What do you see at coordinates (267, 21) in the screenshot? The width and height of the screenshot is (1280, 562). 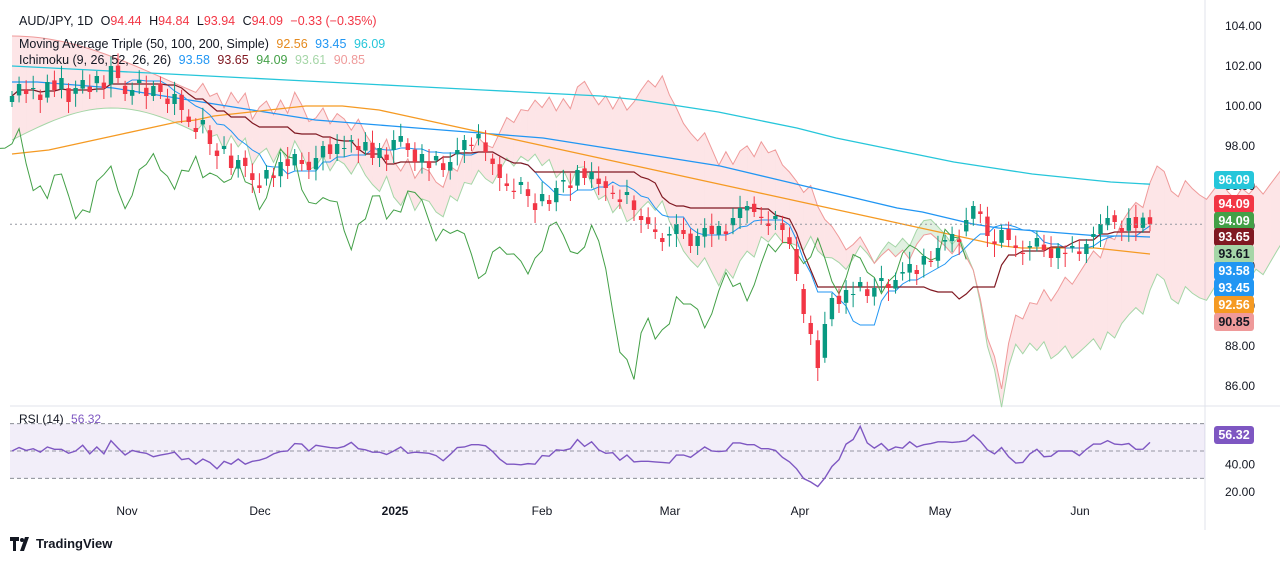 I see `legend-close: 94.09` at bounding box center [267, 21].